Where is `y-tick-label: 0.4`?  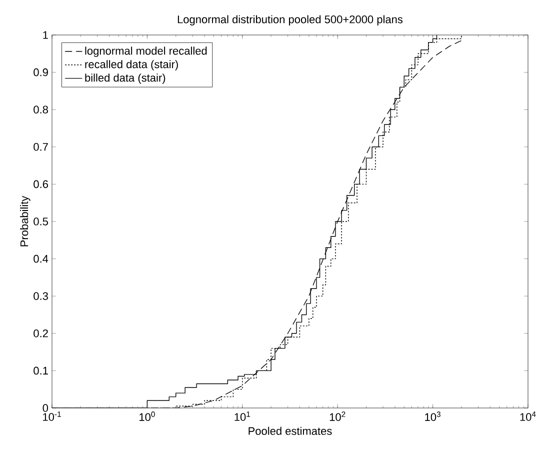
y-tick-label: 0.4 is located at coordinates (41, 258).